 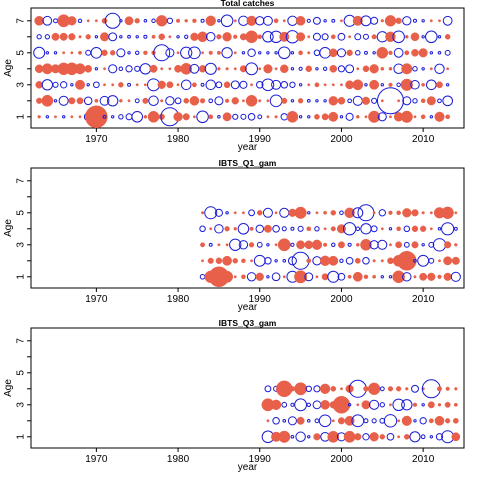 What do you see at coordinates (248, 467) in the screenshot?
I see `x-axis-label: year` at bounding box center [248, 467].